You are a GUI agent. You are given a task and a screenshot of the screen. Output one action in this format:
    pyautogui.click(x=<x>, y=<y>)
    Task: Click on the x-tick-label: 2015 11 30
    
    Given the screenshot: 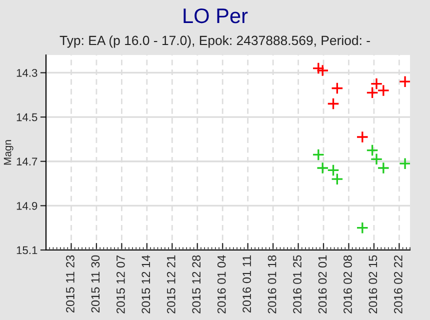 What is the action you would take?
    pyautogui.click(x=95, y=283)
    